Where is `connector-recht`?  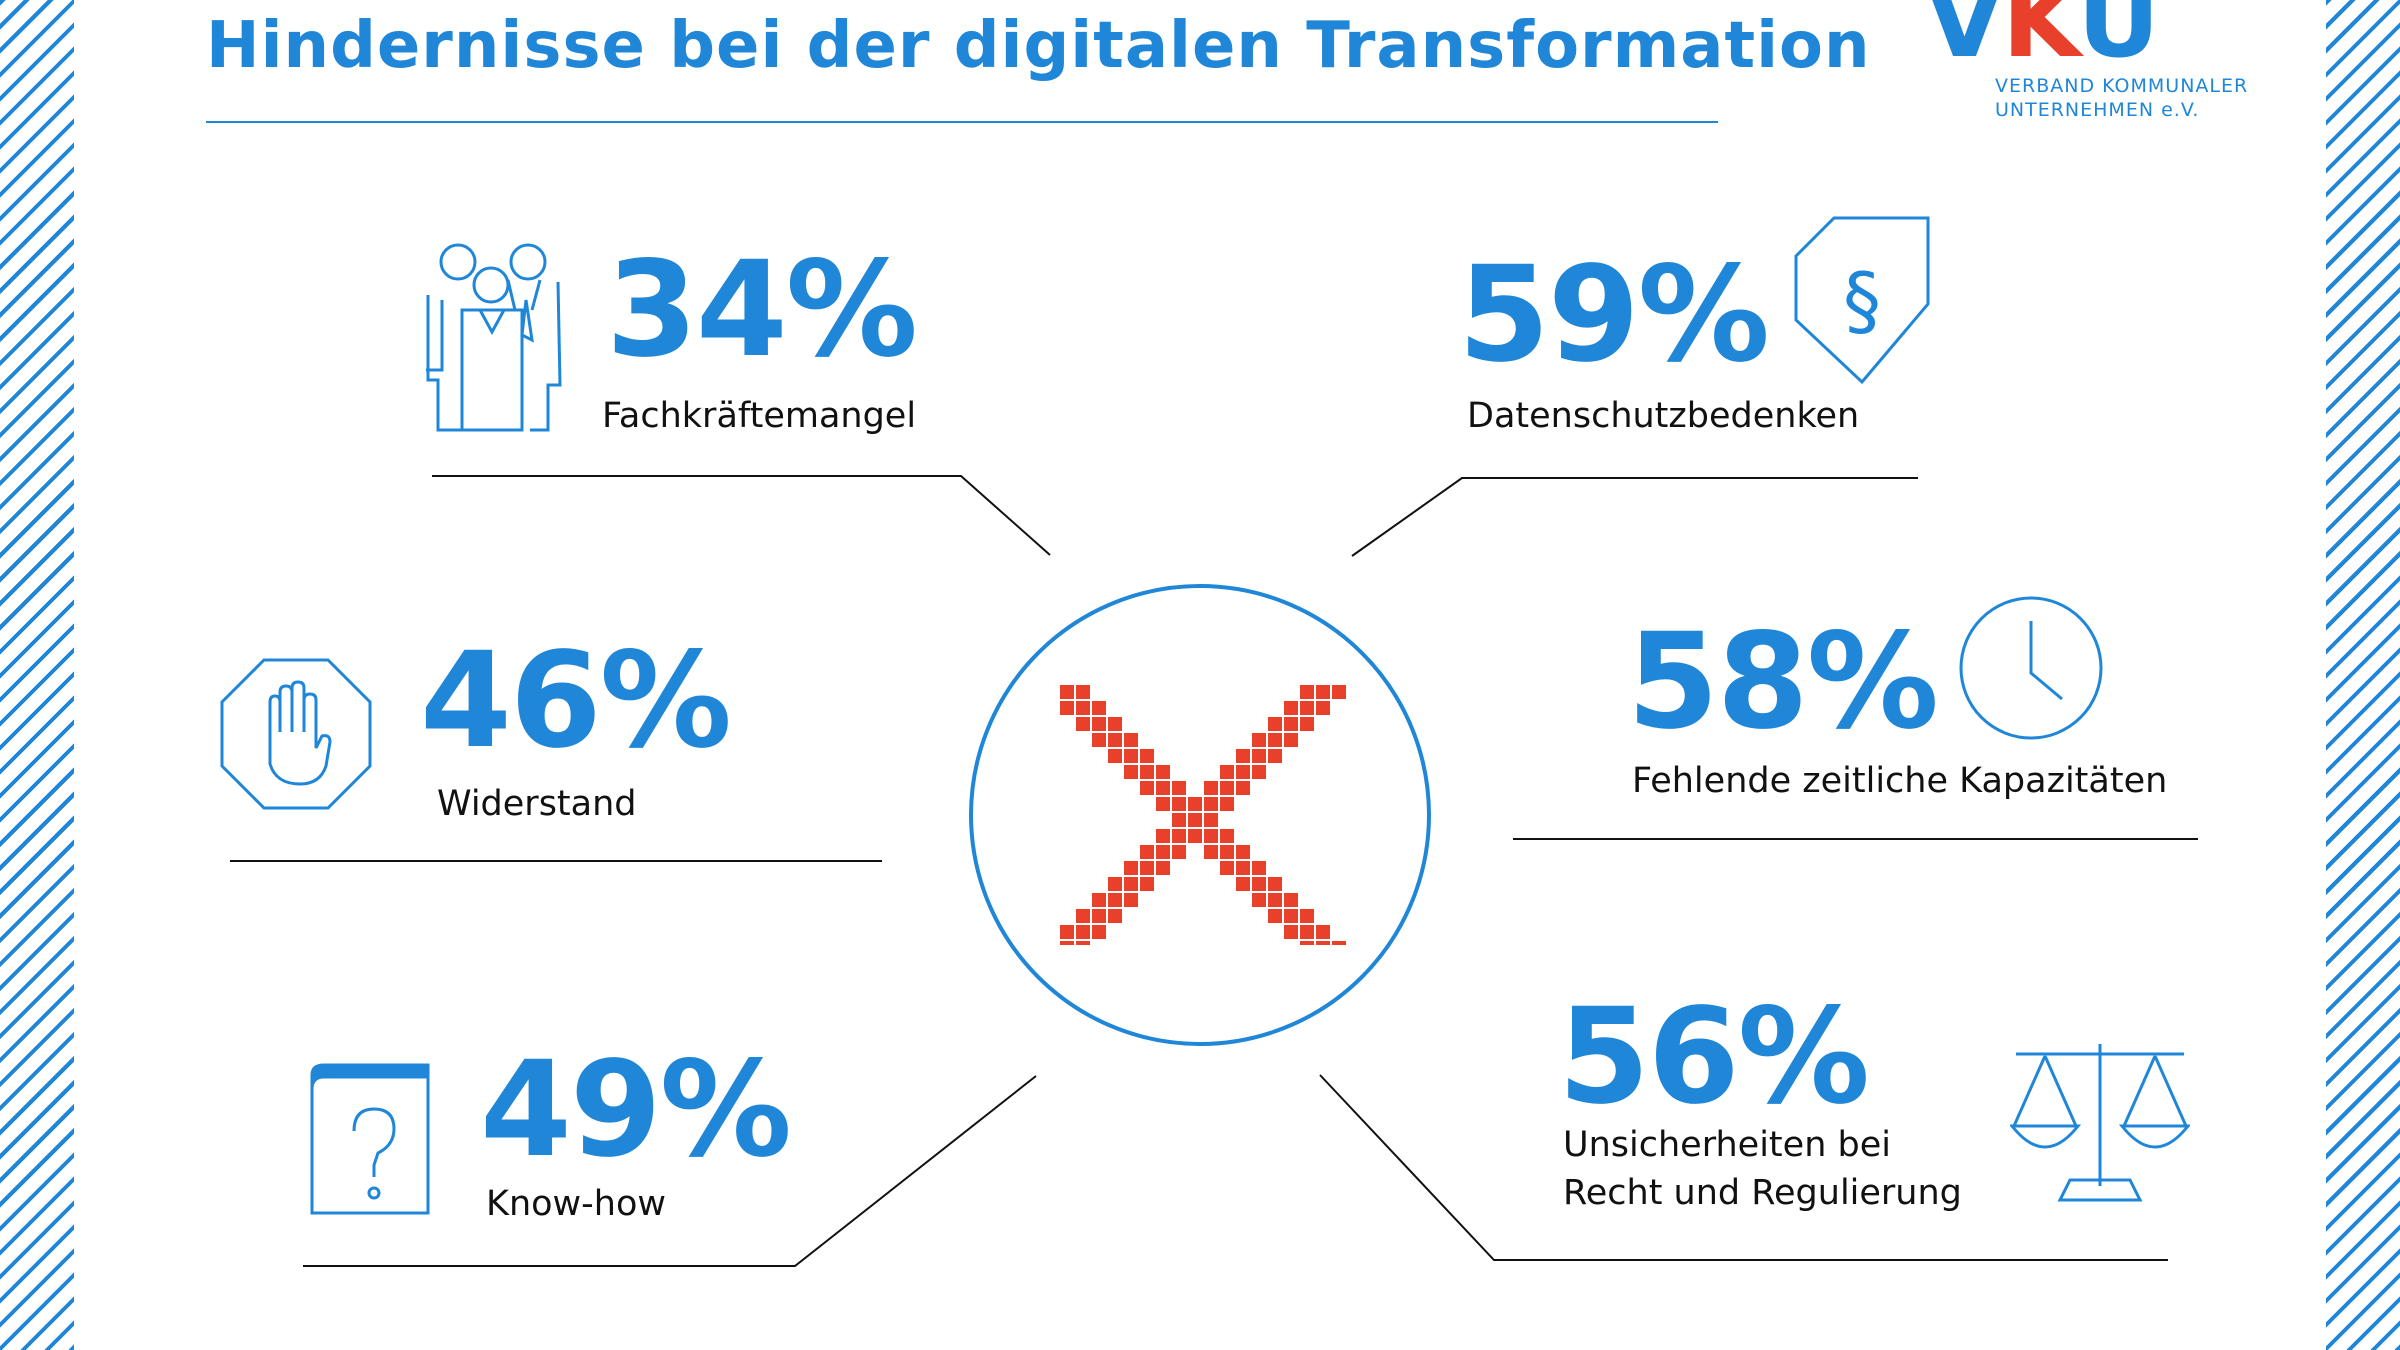 connector-recht is located at coordinates (1743, 1167).